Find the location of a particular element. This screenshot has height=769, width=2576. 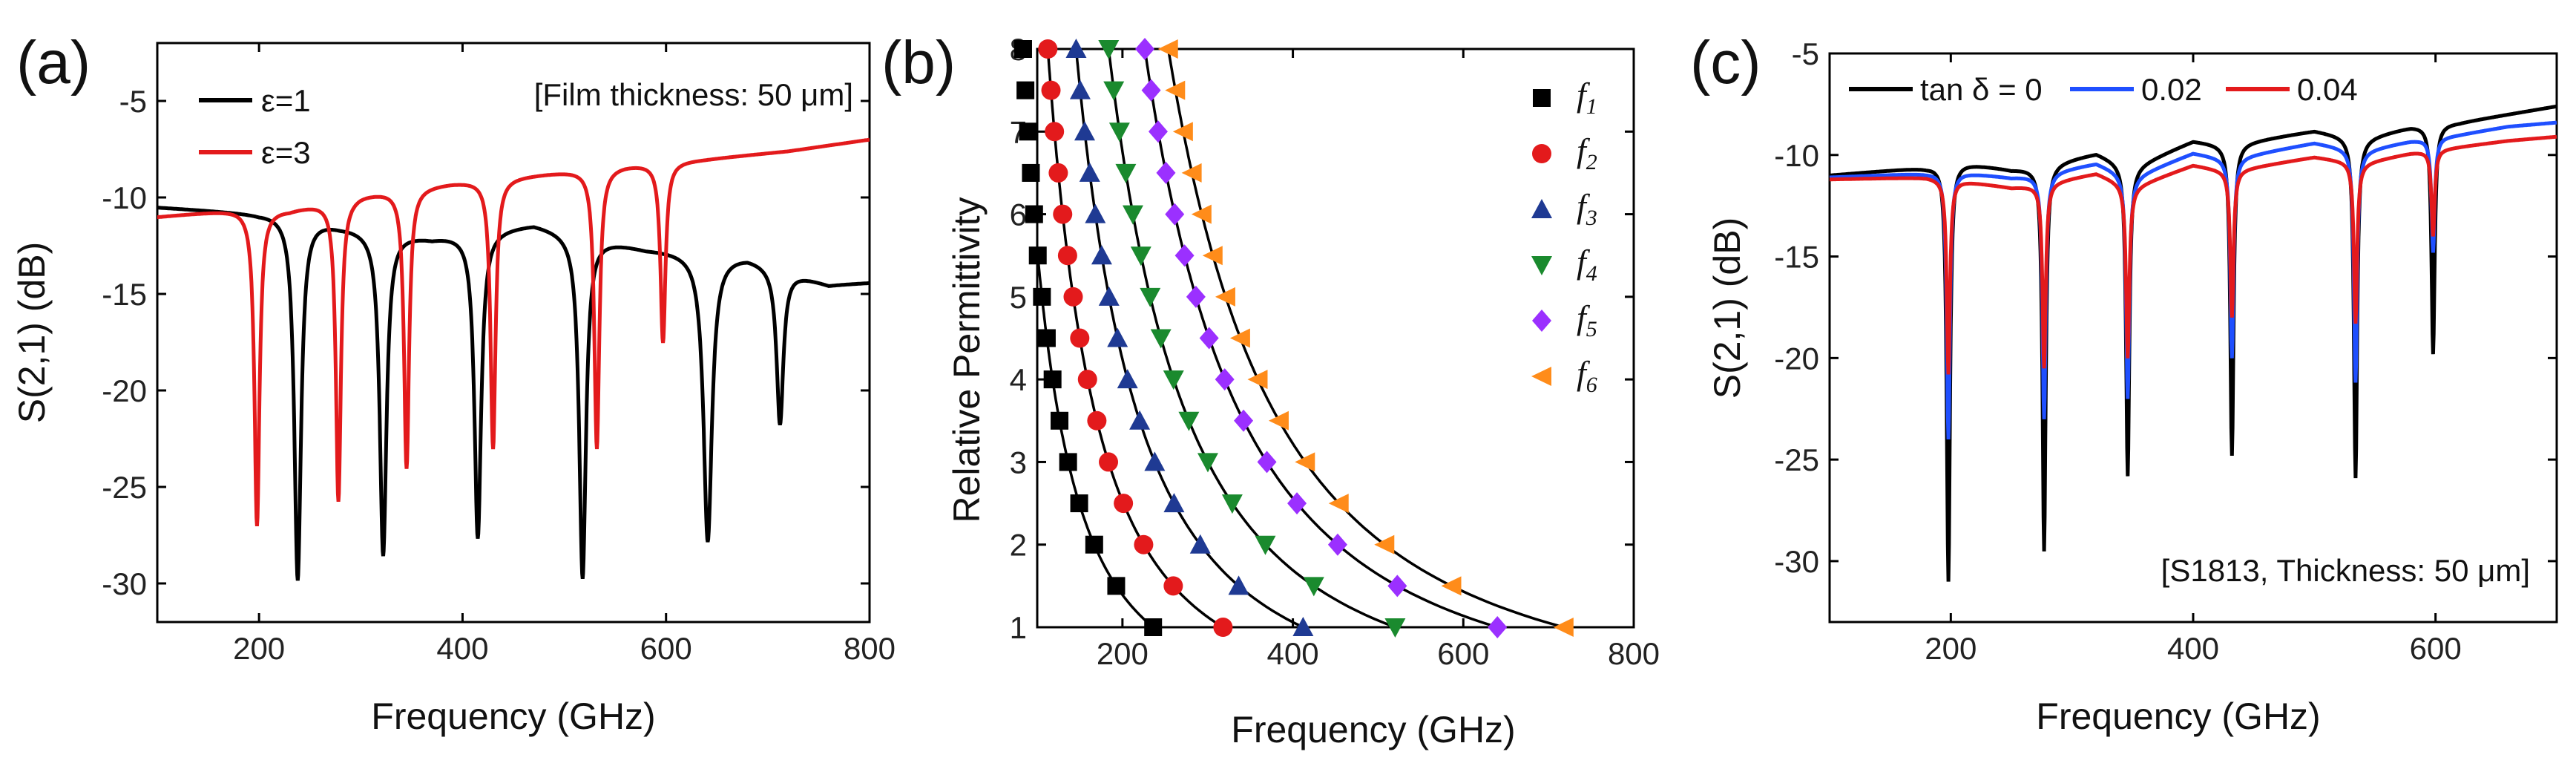

panel-a-annotation: [Film thickness: 50 μm] is located at coordinates (693, 94).